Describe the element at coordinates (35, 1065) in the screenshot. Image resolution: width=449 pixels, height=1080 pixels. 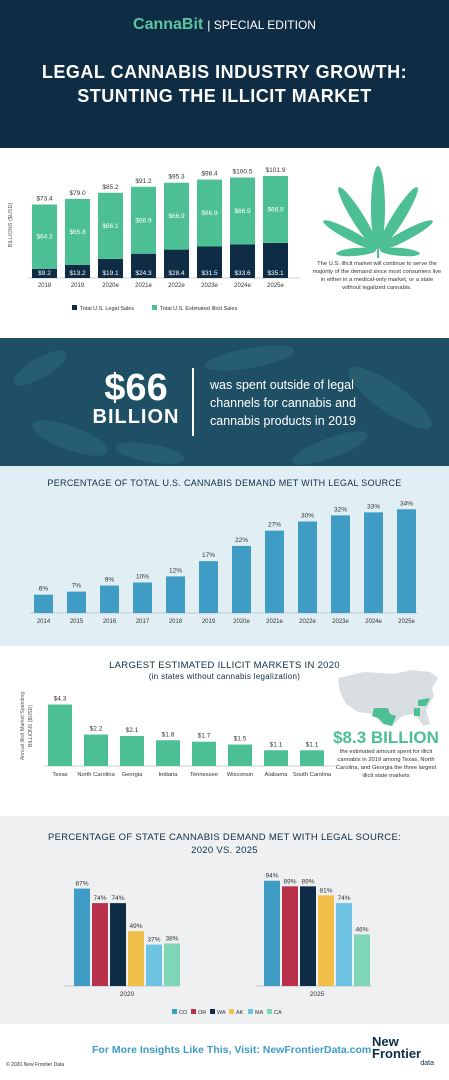
I see `copyright: © 2020 New Frontier Data` at that location.